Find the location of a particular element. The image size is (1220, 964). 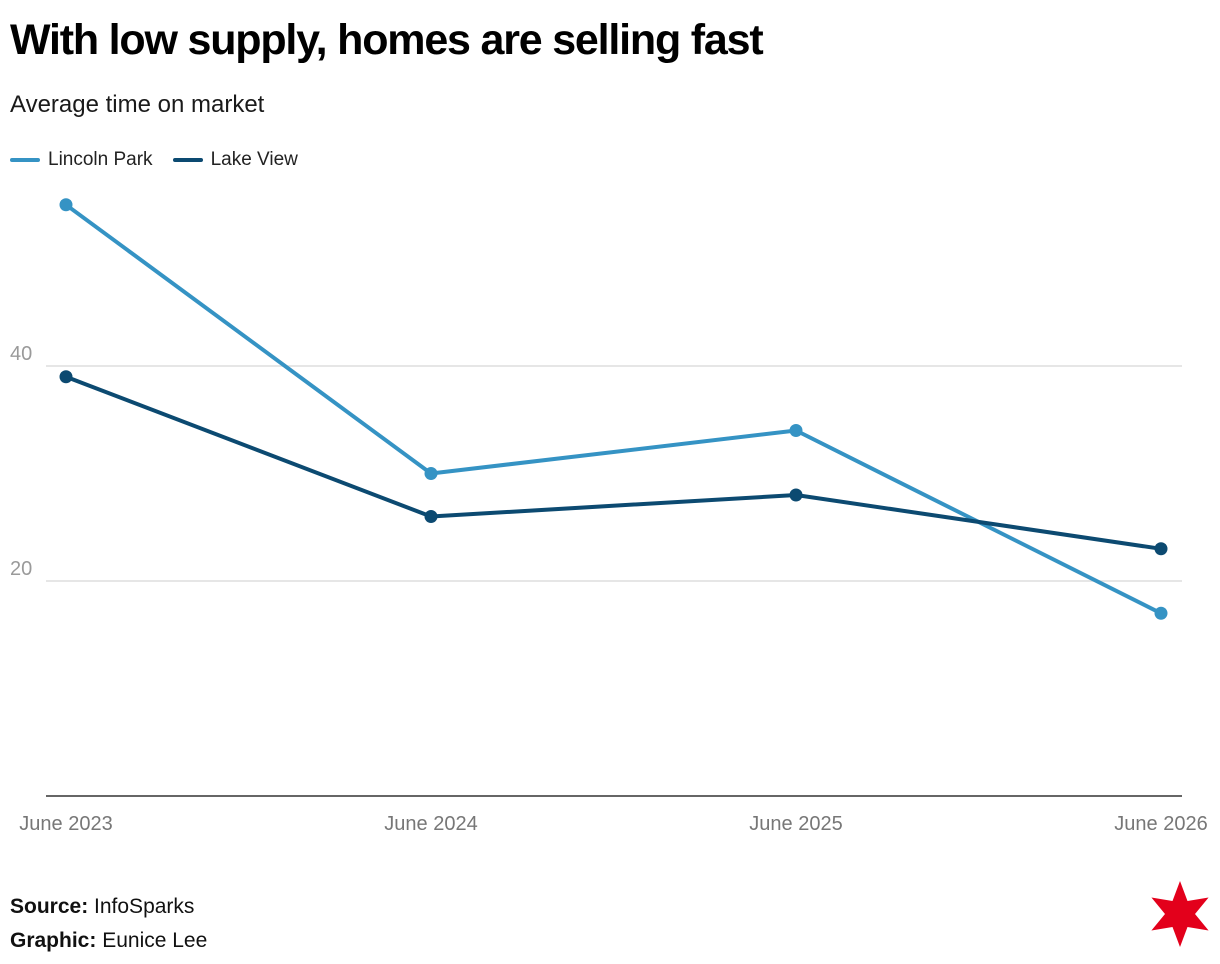

chart-title: With low supply, homes are selling fast is located at coordinates (387, 40).